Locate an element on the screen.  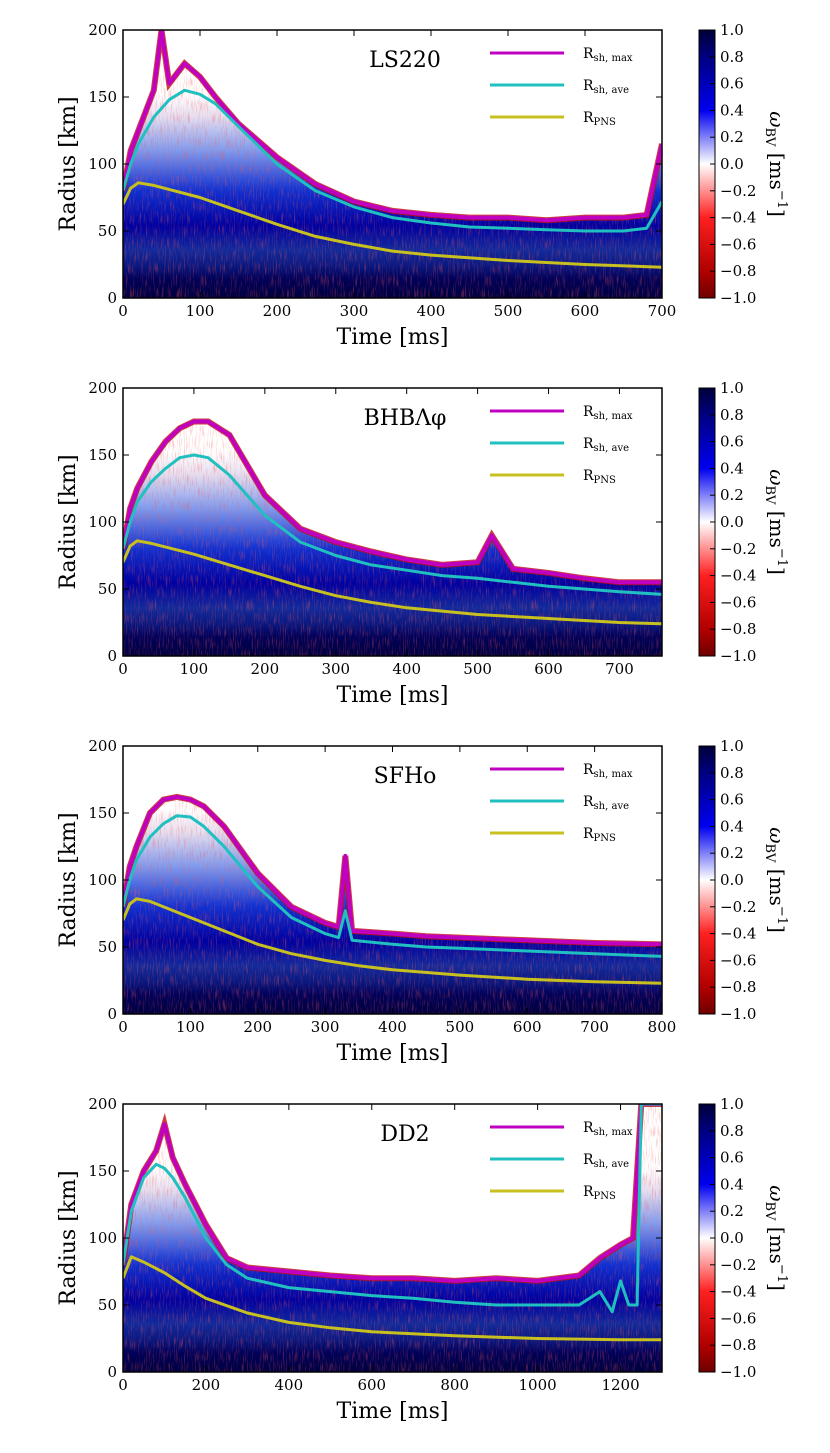
legend-label: Rsh, ave is located at coordinates (606, 87).